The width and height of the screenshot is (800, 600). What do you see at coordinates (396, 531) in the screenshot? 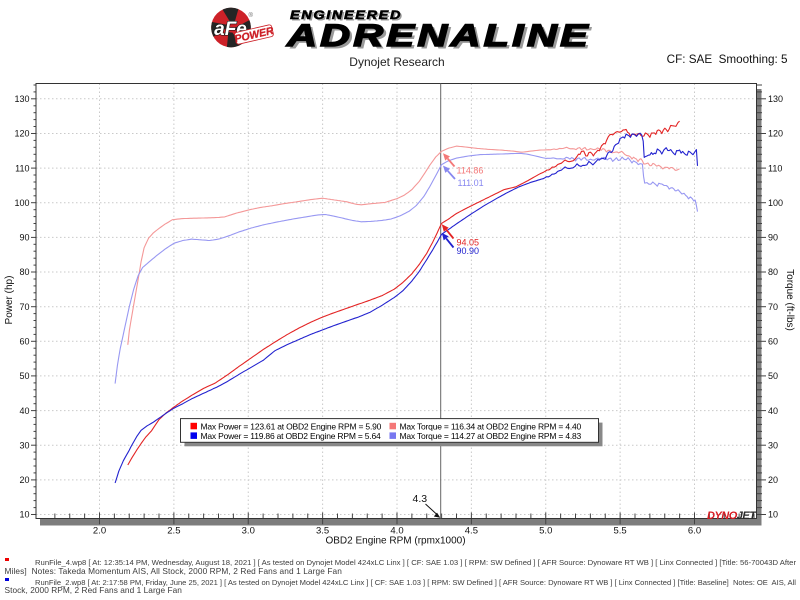
I see `svg-text: 4.0` at bounding box center [396, 531].